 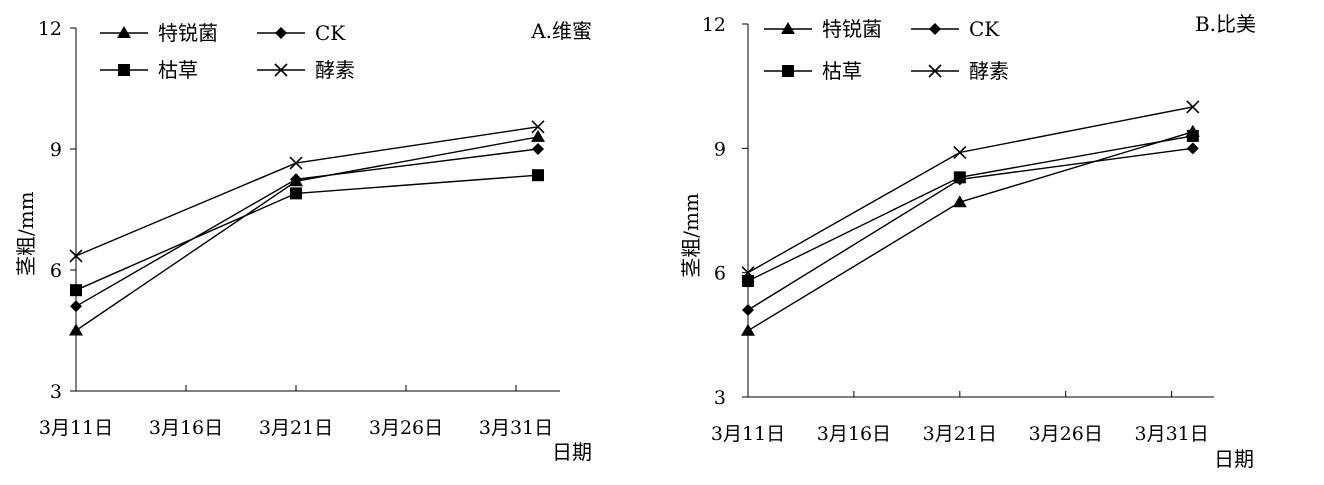 What do you see at coordinates (1225, 24) in the screenshot?
I see `chart-title: B.比美` at bounding box center [1225, 24].